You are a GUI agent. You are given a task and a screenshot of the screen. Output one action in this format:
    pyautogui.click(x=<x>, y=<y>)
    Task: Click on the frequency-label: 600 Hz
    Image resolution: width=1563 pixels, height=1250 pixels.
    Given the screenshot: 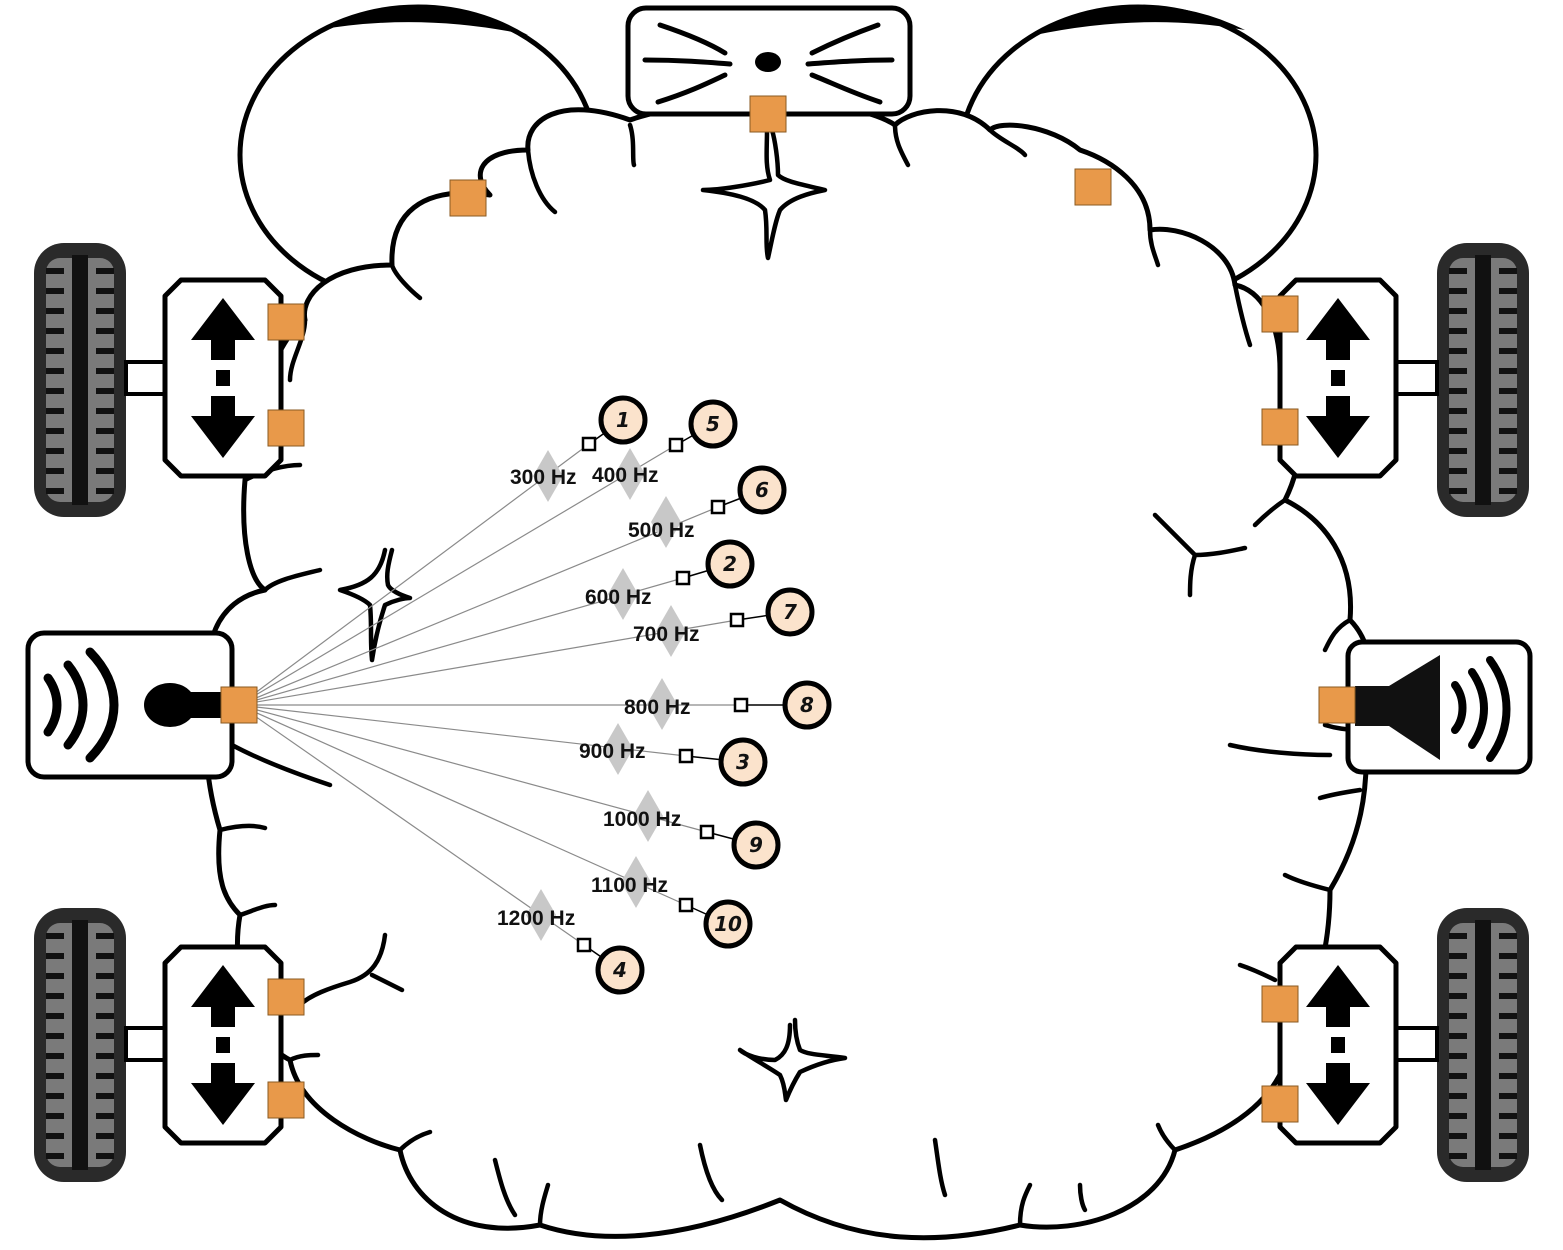 What is the action you would take?
    pyautogui.click(x=618, y=597)
    